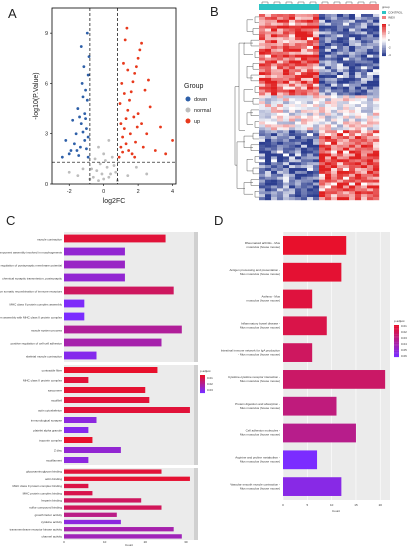 This screenshot has height=550, width=416. Describe the element at coordinates (46, 34) in the screenshot. I see `y-tick-label: 9` at that location.